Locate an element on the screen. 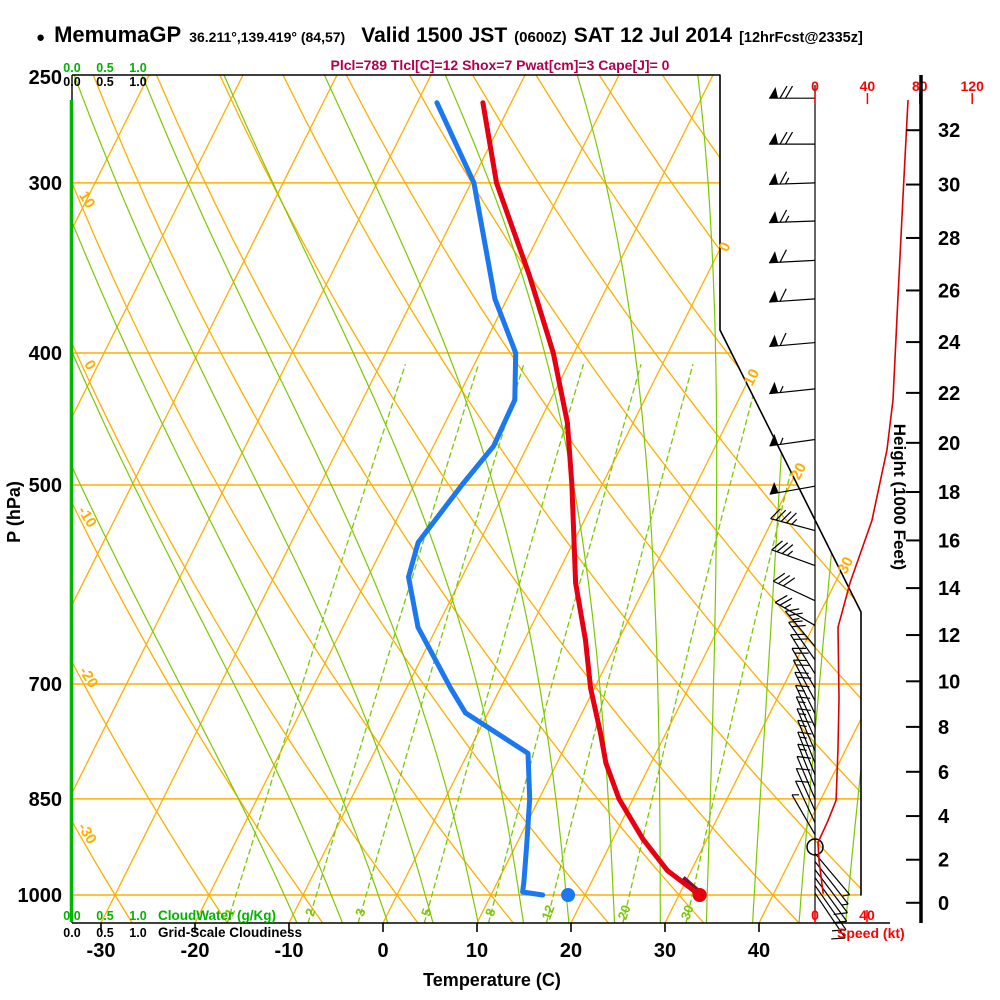 The height and width of the screenshot is (1000, 1000). height-tick-label: 0 is located at coordinates (943, 904).